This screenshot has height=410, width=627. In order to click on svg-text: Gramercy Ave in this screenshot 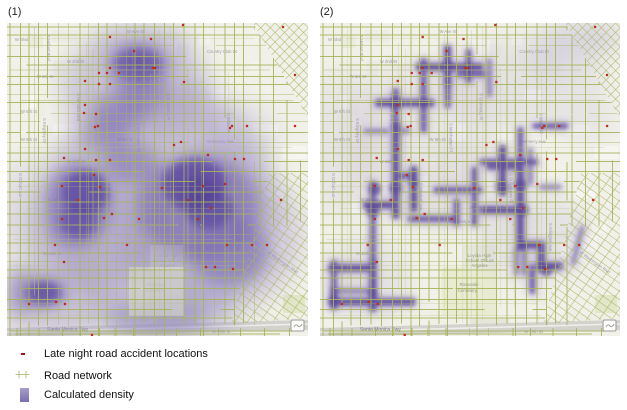, I will do `click(532, 141)`.